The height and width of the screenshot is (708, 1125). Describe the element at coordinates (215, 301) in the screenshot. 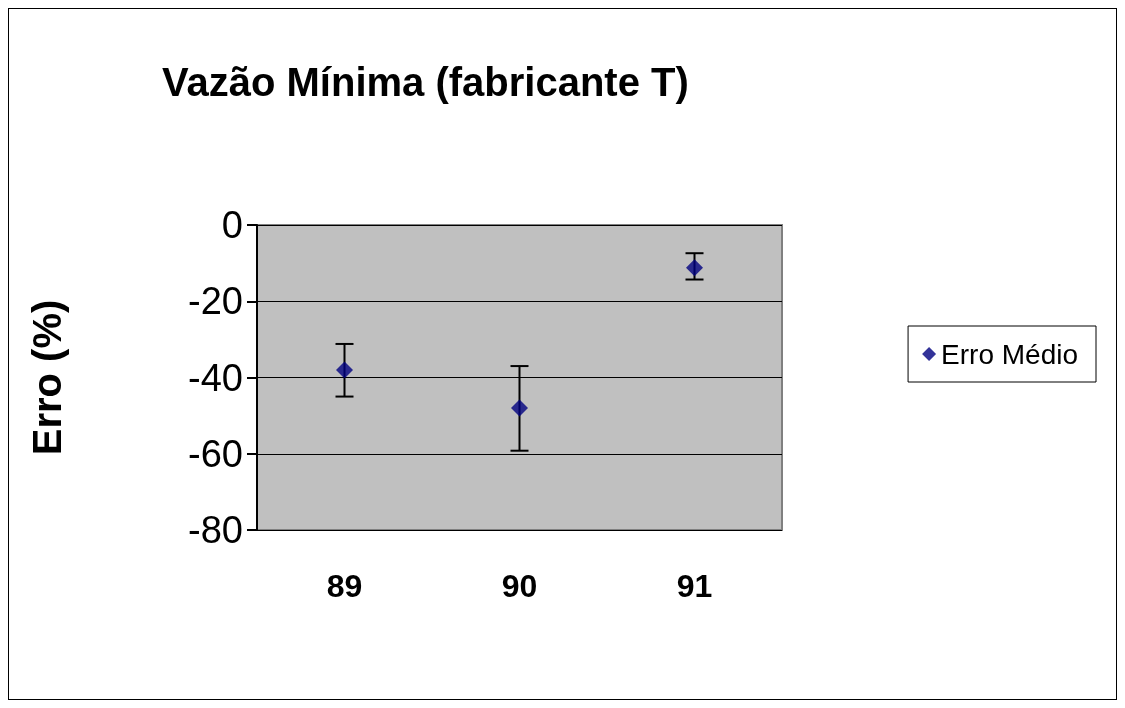

I see `y-tick-label: -20` at that location.